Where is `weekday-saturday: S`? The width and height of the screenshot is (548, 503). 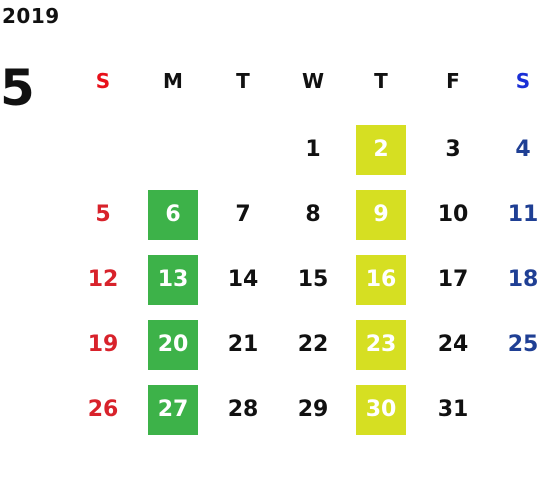
weekday-saturday: S is located at coordinates (523, 81).